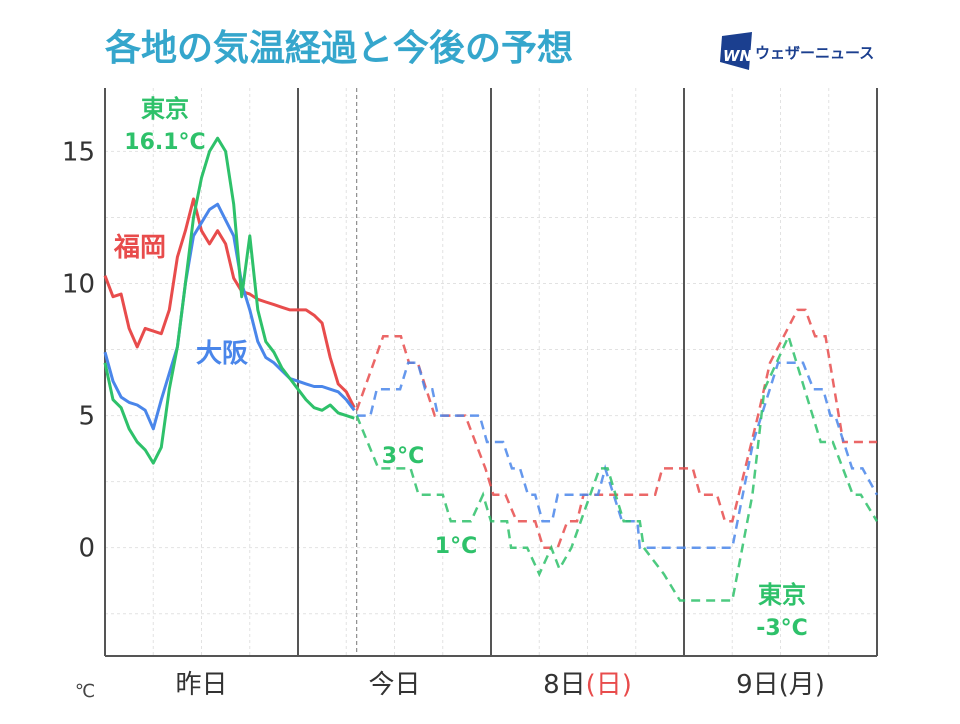 This screenshot has height=724, width=960. I want to click on forecast-line-osaka, so click(617, 455).